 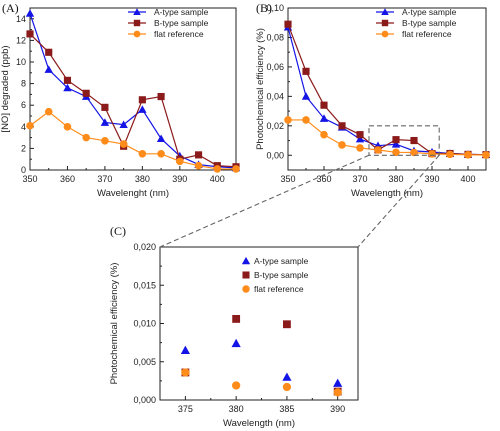 I want to click on y-tick-label: 2, so click(x=23, y=148).